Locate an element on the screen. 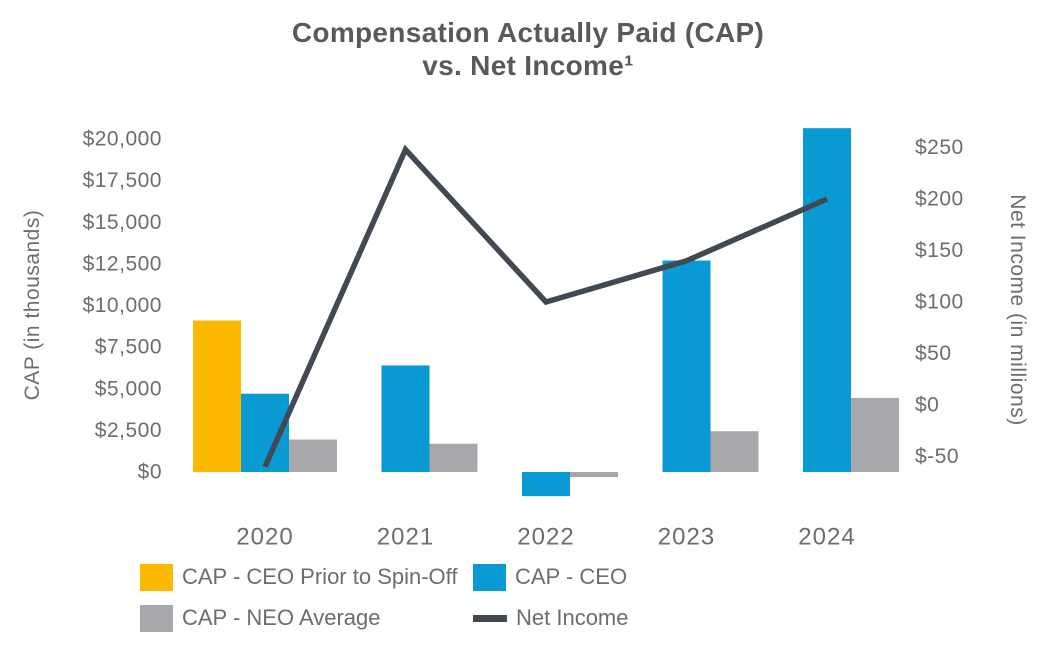 Image resolution: width=1056 pixels, height=652 pixels. bar-cap-ceo-prior-to-spin-off-2020 is located at coordinates (217, 396).